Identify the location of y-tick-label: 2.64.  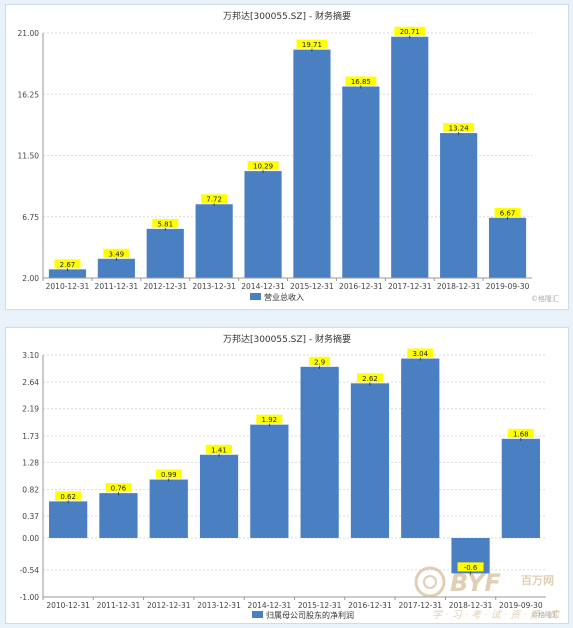
(30, 382).